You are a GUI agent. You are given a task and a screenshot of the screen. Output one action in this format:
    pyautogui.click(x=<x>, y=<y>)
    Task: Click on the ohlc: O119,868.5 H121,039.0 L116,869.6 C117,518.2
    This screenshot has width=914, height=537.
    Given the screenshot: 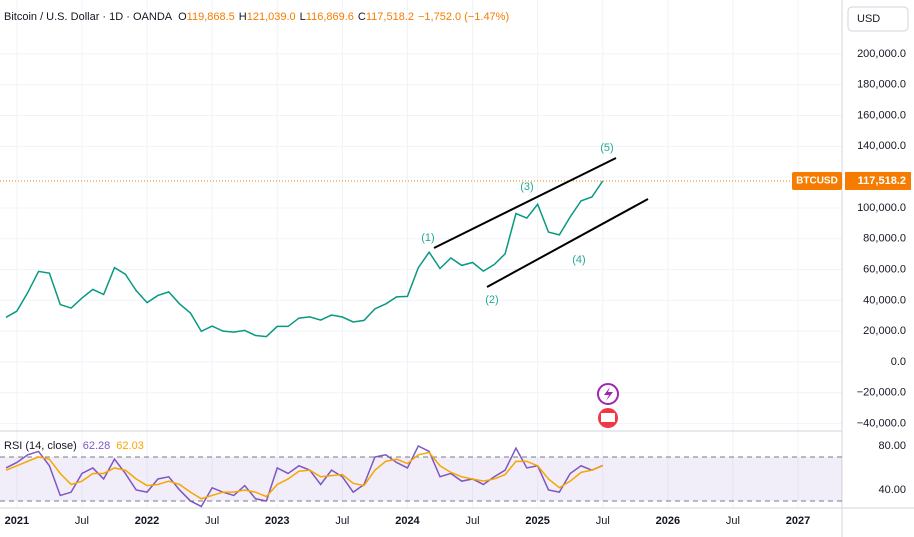 What is the action you would take?
    pyautogui.click(x=296, y=17)
    